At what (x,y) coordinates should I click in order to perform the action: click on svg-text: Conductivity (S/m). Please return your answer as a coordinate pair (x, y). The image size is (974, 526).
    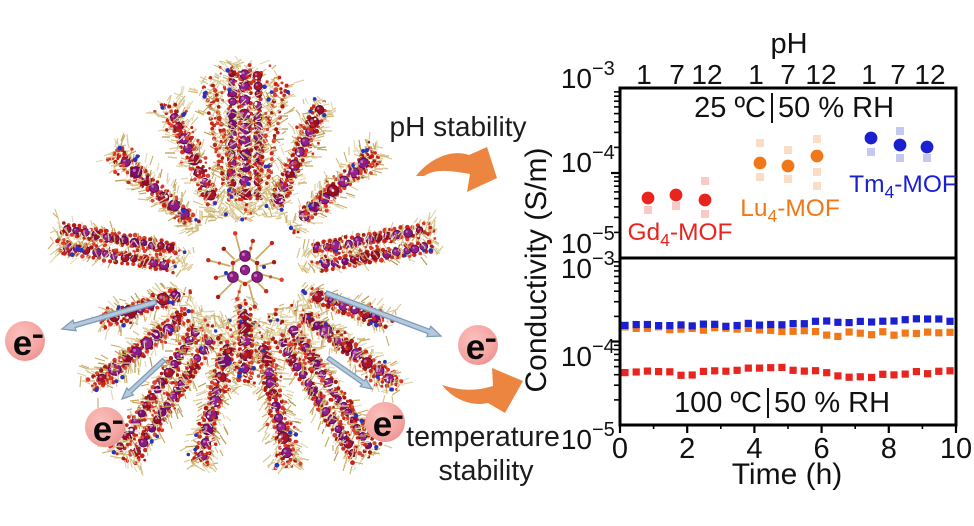
    Looking at the image, I should click on (536, 269).